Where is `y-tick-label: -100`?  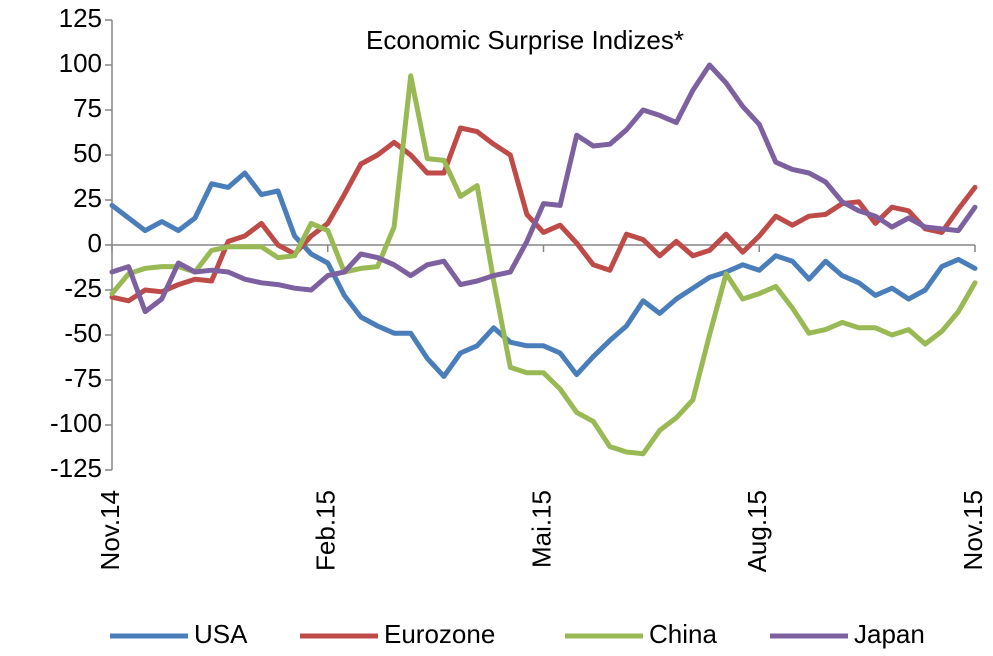 y-tick-label: -100 is located at coordinates (76, 423).